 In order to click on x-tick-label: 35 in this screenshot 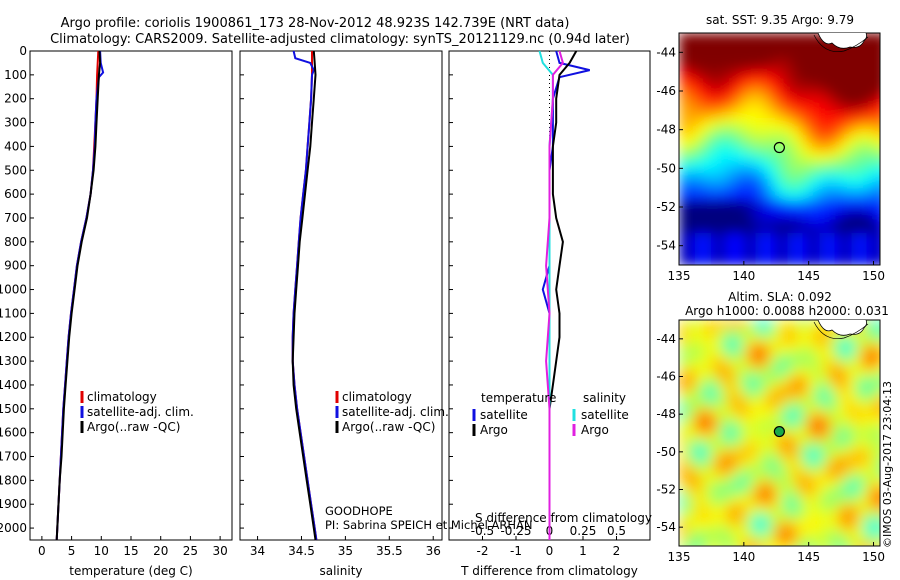, I will do `click(345, 551)`.